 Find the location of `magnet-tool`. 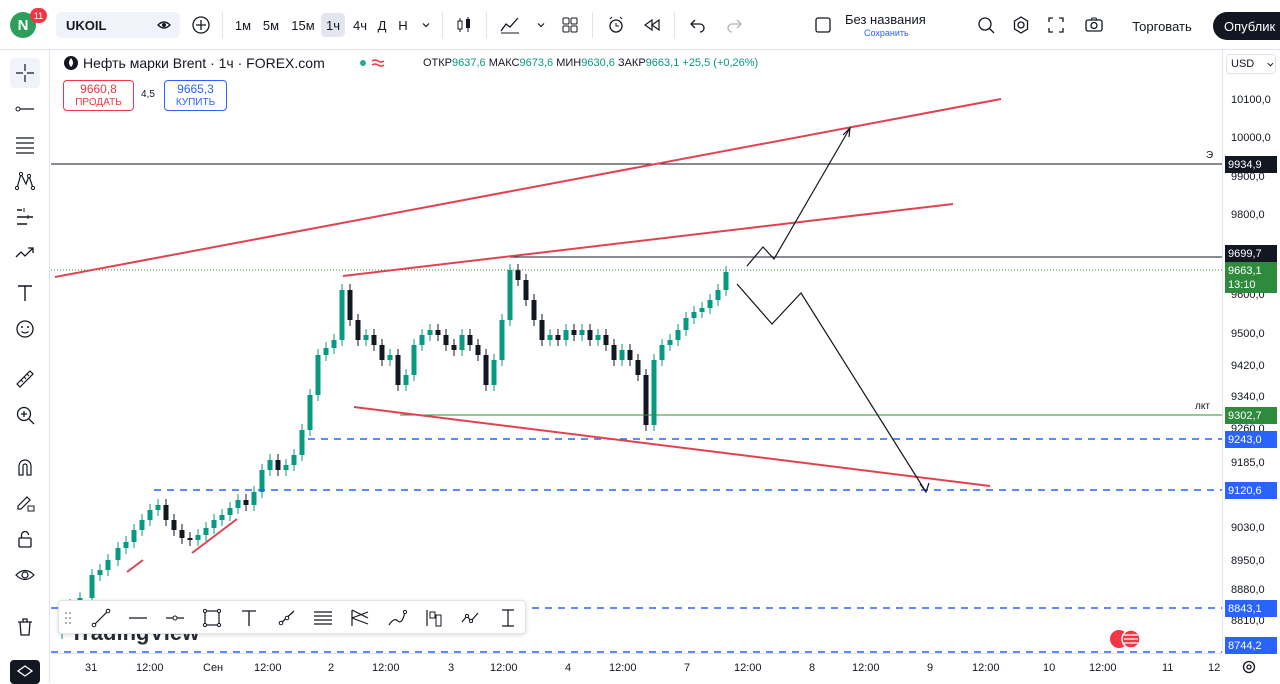

magnet-tool is located at coordinates (25, 467).